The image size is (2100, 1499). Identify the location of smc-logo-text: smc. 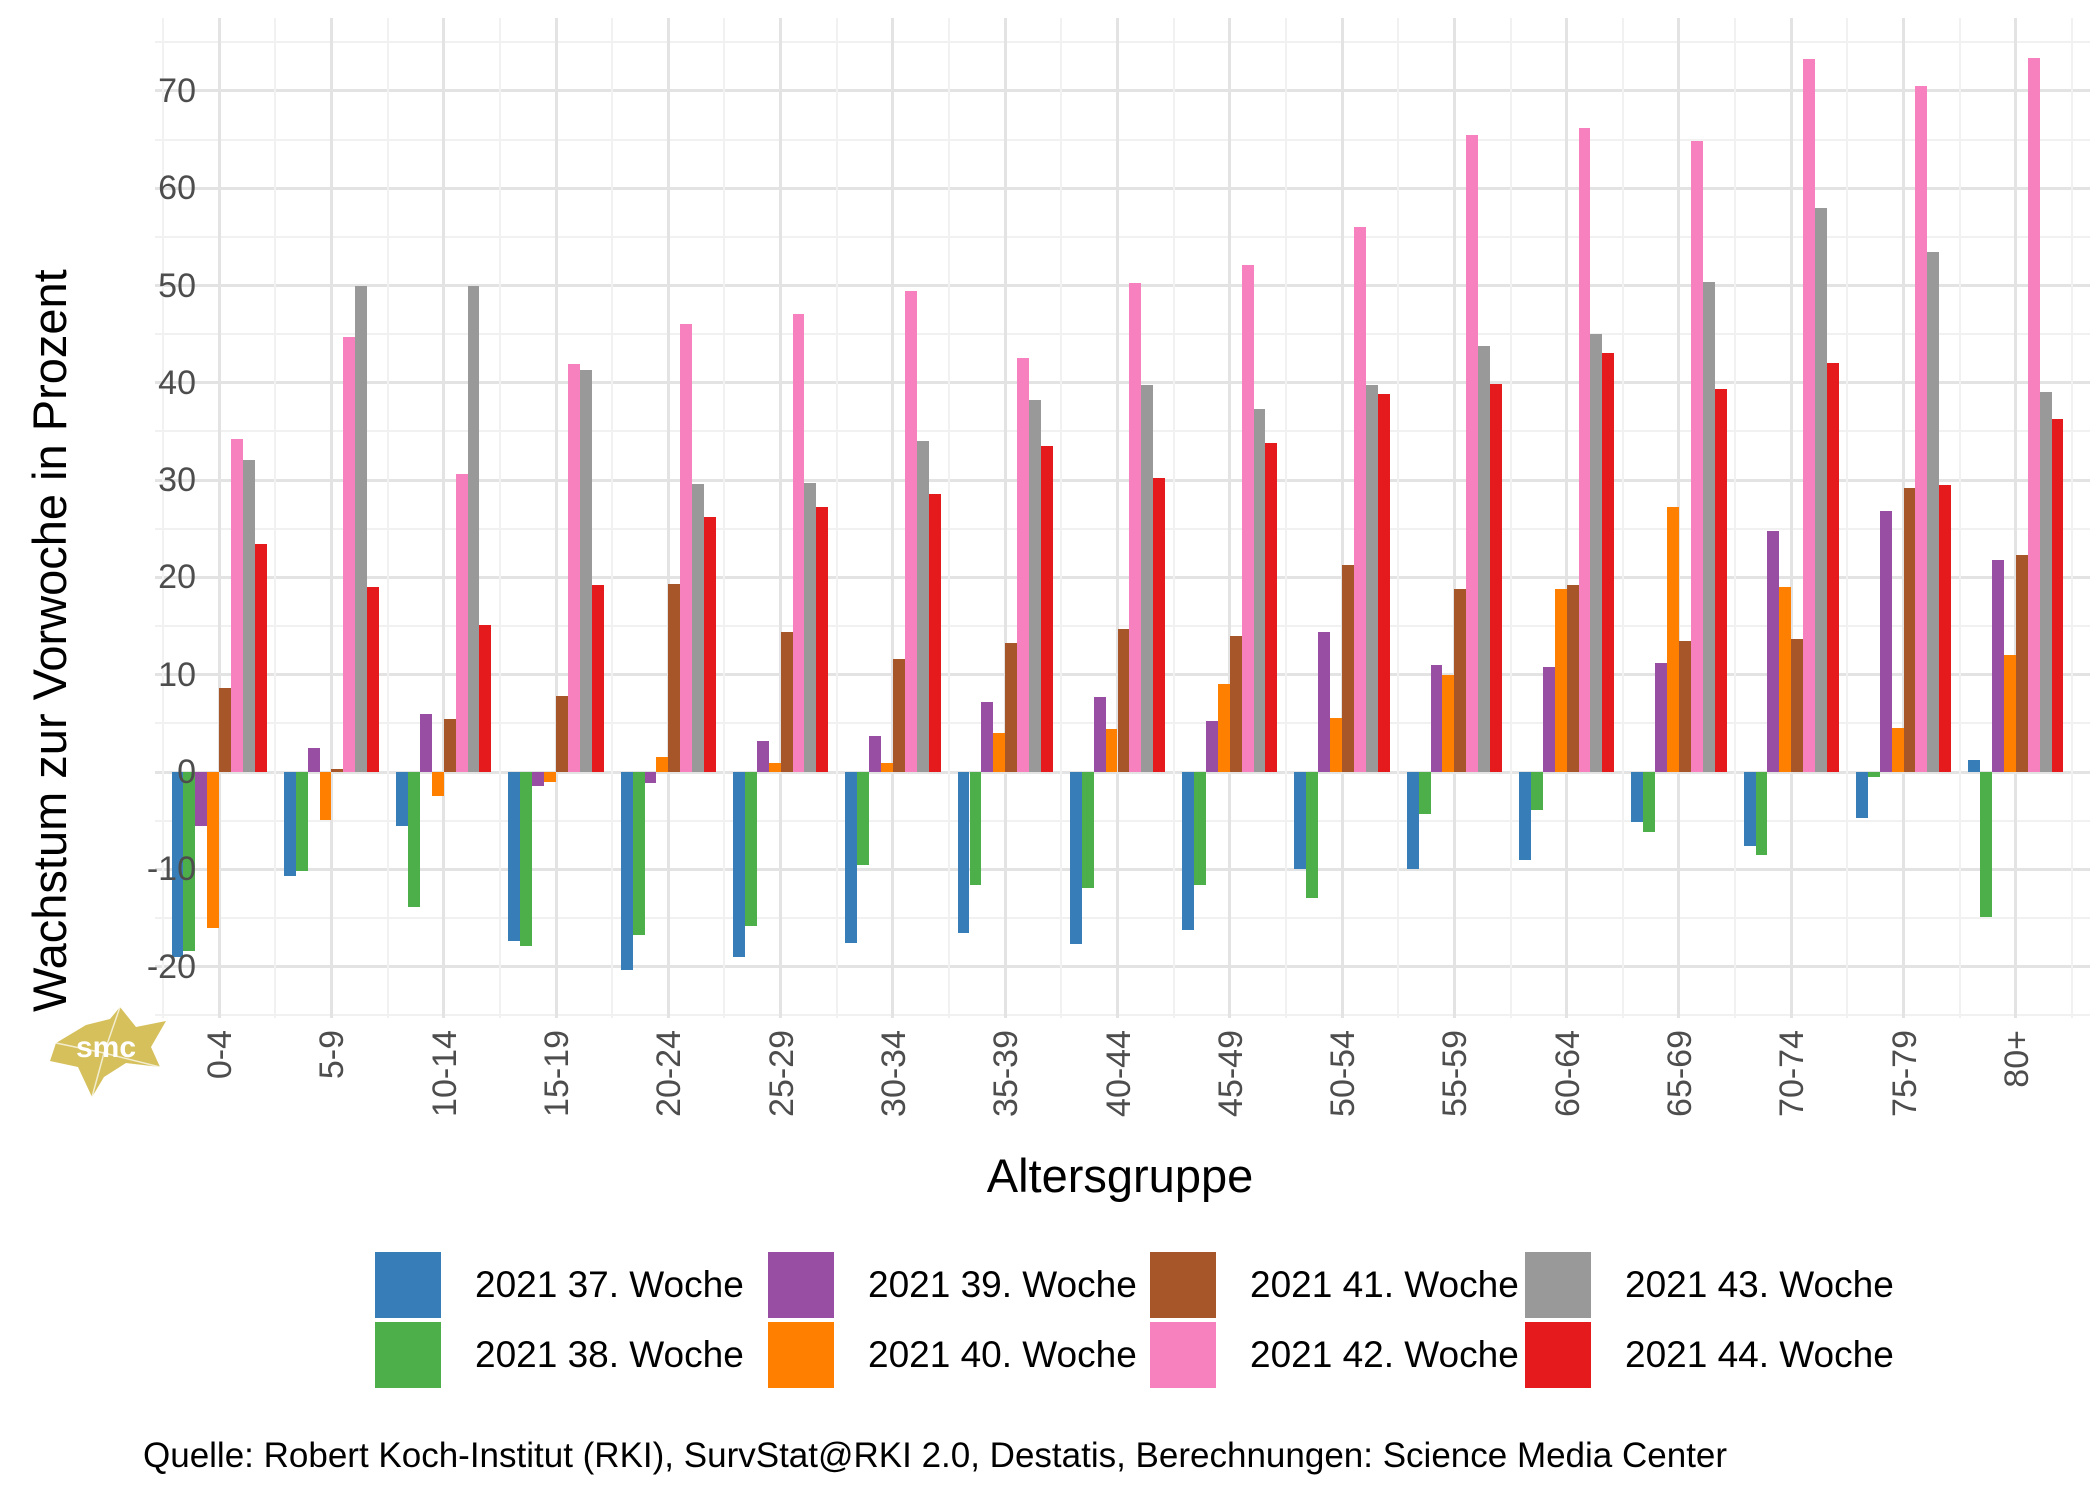
(106, 1047).